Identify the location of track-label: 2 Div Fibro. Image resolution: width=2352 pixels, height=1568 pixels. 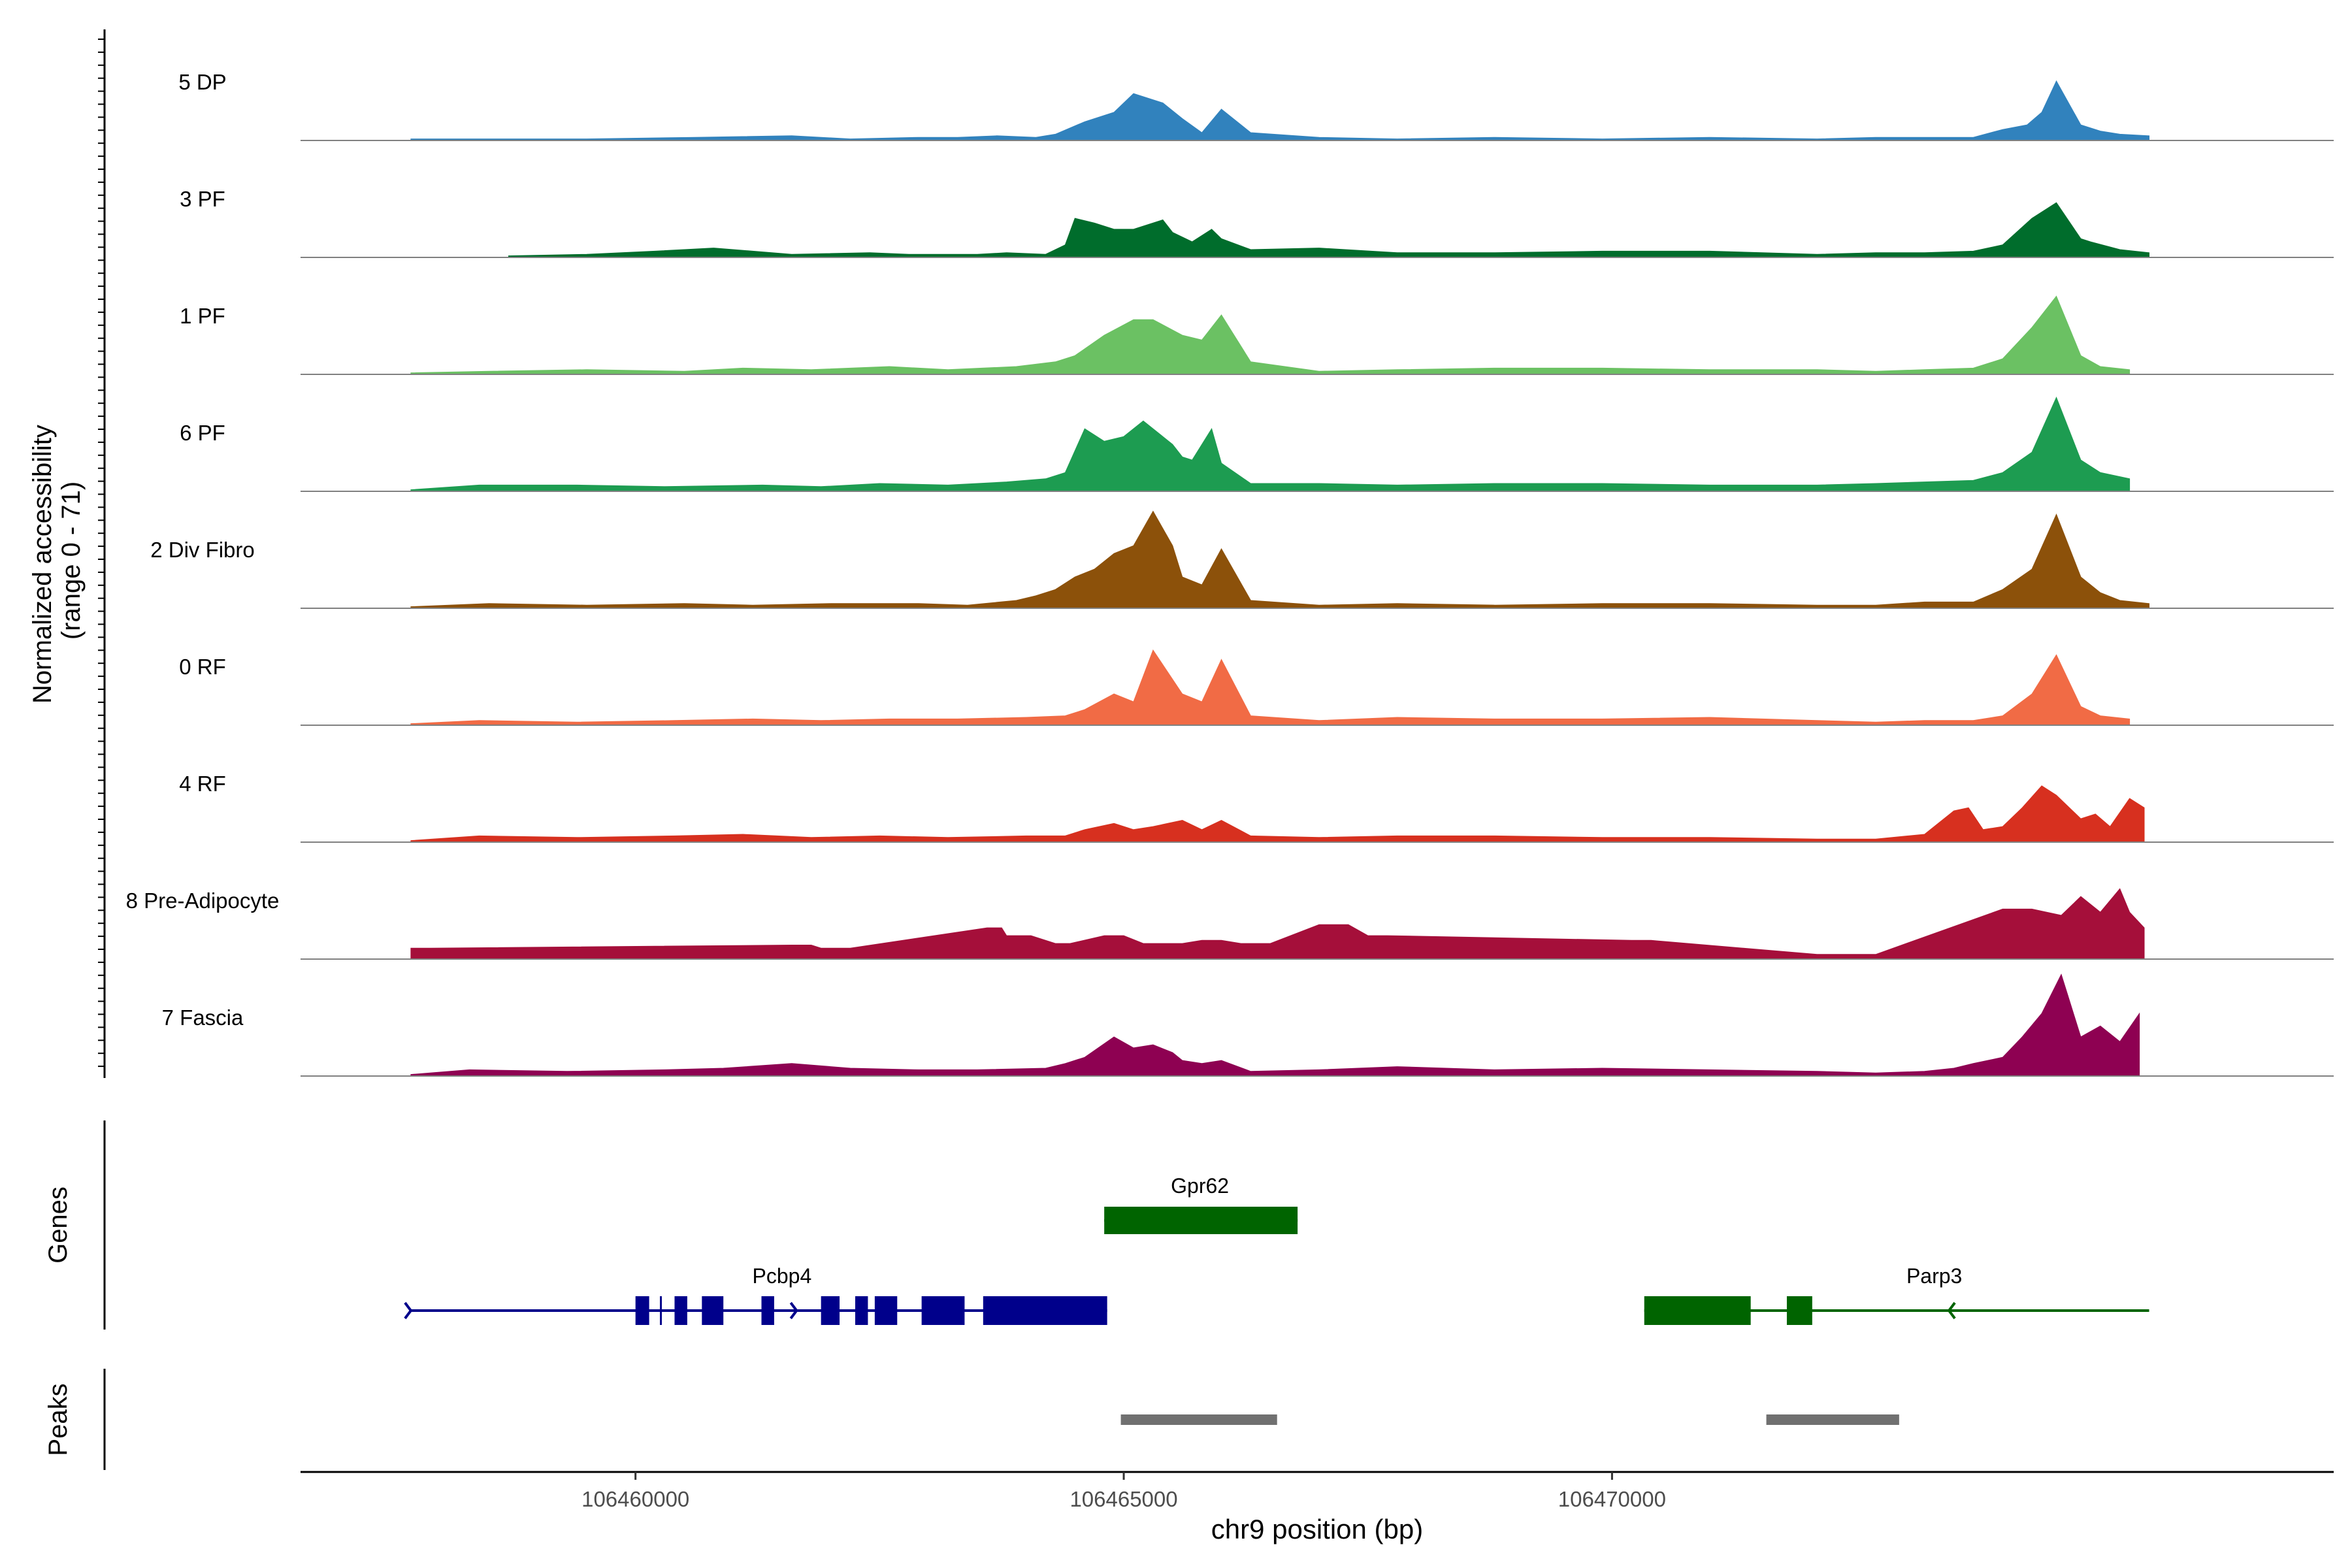
(202, 550).